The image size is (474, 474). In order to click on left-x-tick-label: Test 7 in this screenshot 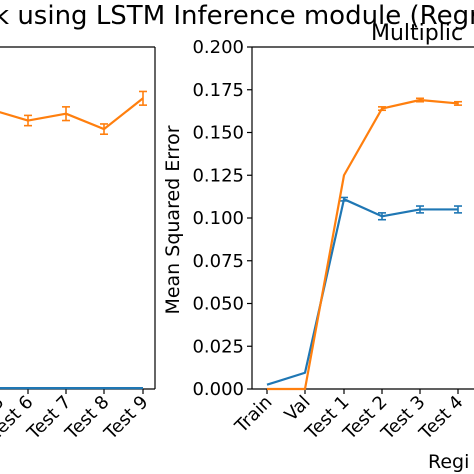, I will do `click(49, 418)`.